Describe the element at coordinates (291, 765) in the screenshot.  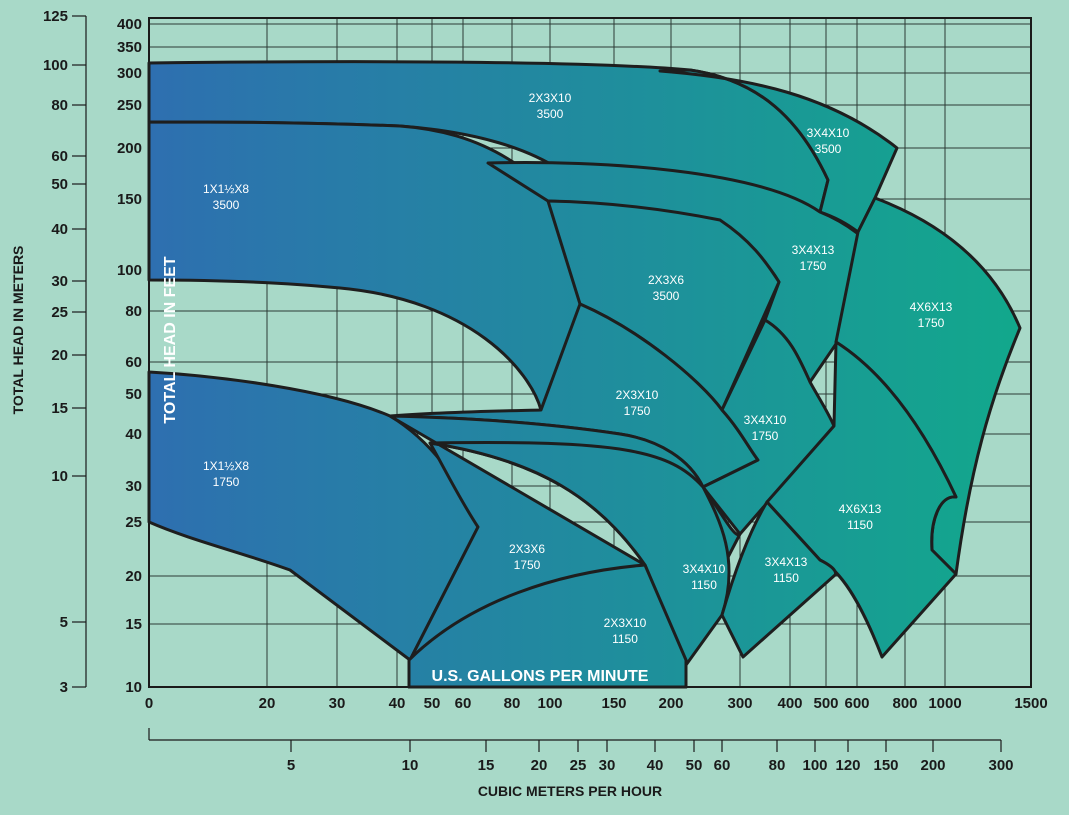
I see `x-m3h-tick-label: 5` at that location.